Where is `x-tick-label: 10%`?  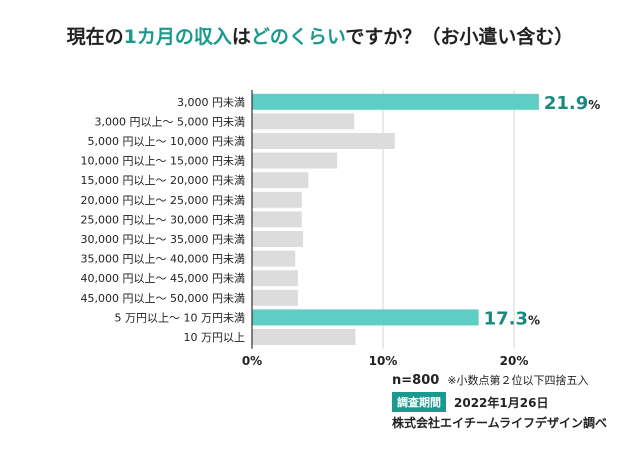 x-tick-label: 10% is located at coordinates (383, 361).